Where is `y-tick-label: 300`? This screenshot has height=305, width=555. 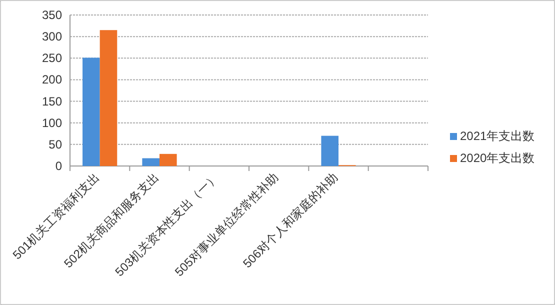
y-tick-label: 300 is located at coordinates (52, 37).